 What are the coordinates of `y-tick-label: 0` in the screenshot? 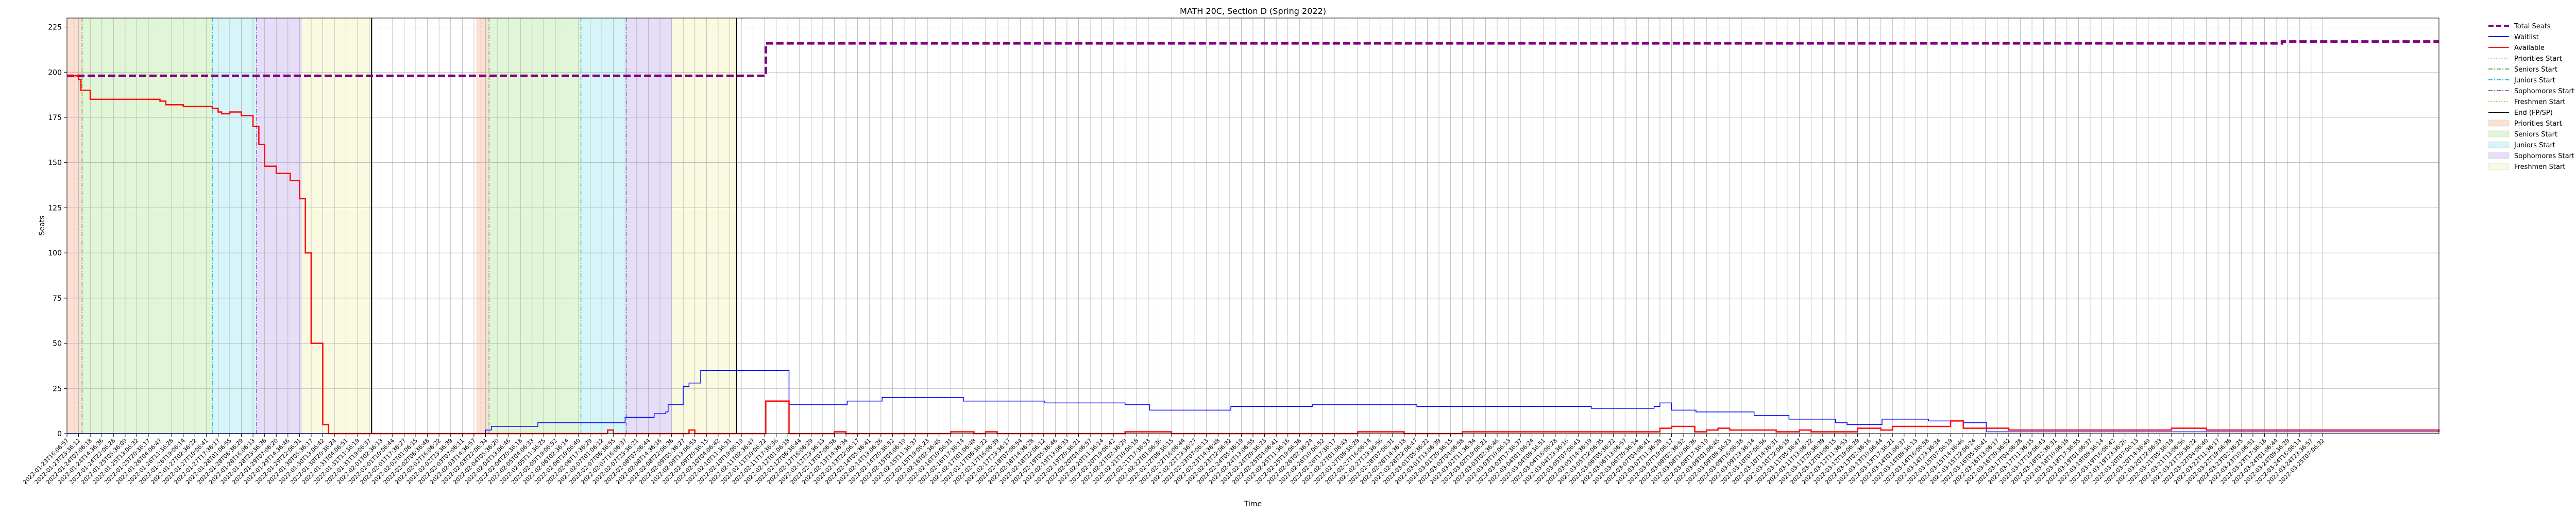 It's located at (59, 434).